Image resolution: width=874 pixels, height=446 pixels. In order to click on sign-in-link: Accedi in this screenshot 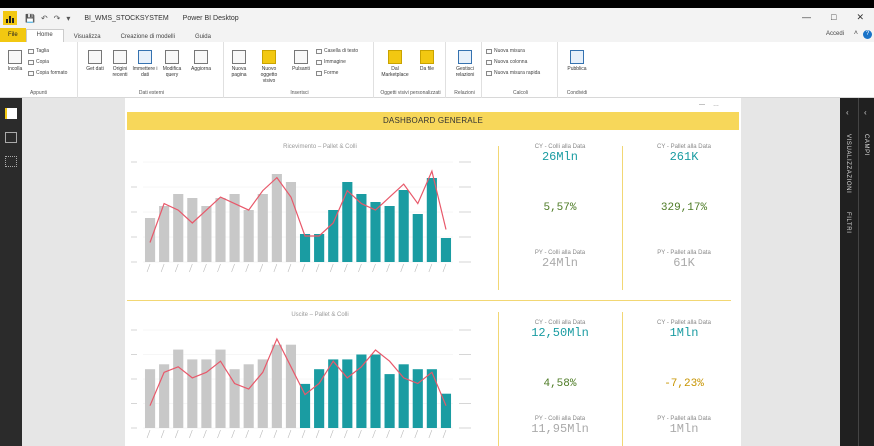, I will do `click(834, 34)`.